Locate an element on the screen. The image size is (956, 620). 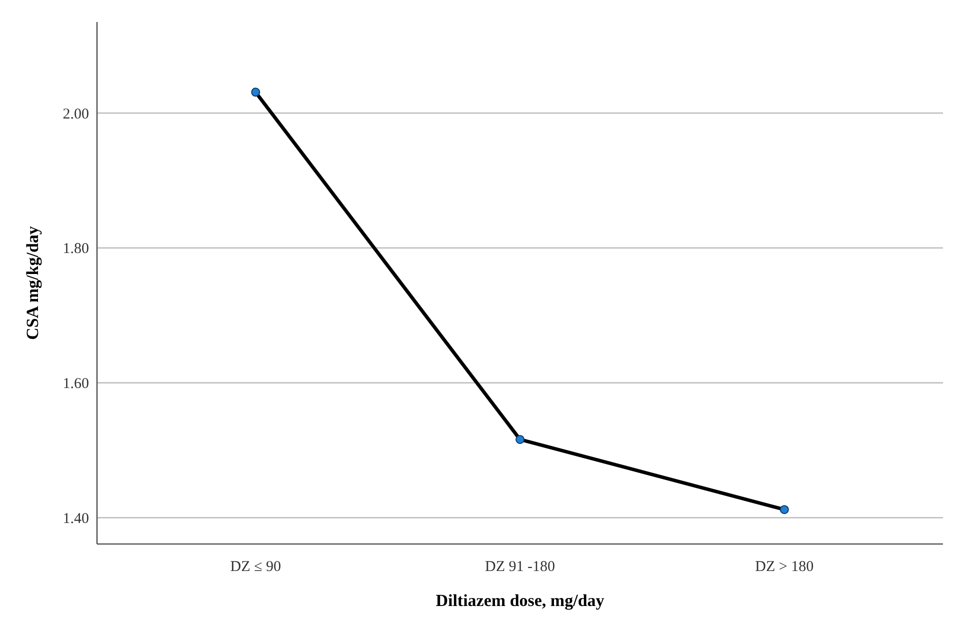
y-tick-label: 1.40 is located at coordinates (75, 518).